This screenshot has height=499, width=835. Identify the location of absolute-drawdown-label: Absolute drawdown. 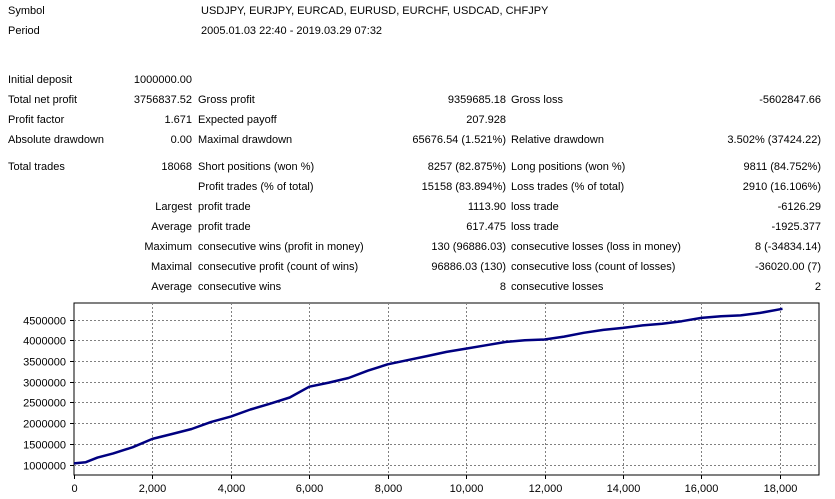
(56, 140).